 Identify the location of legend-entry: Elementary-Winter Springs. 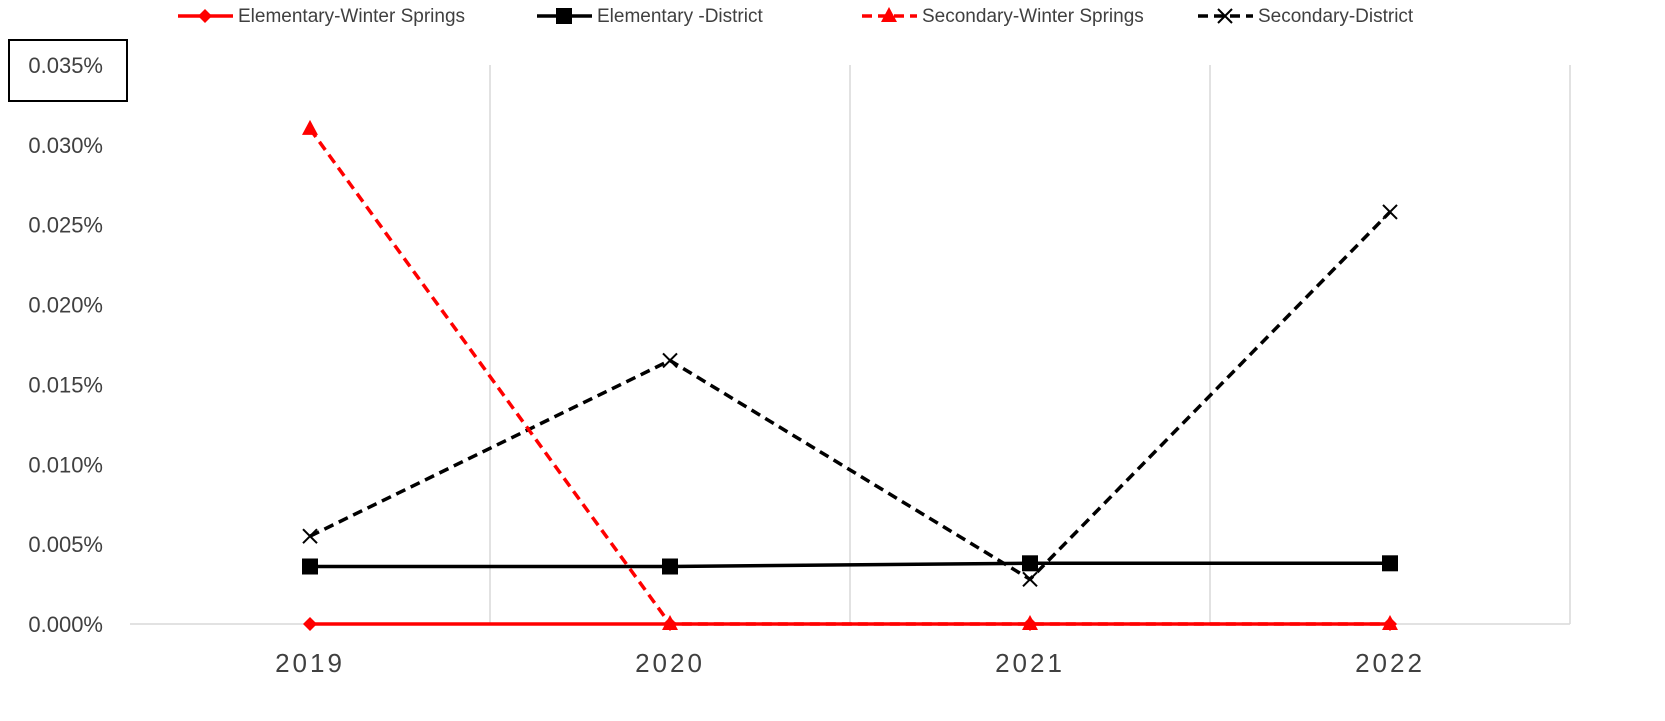
(321, 16).